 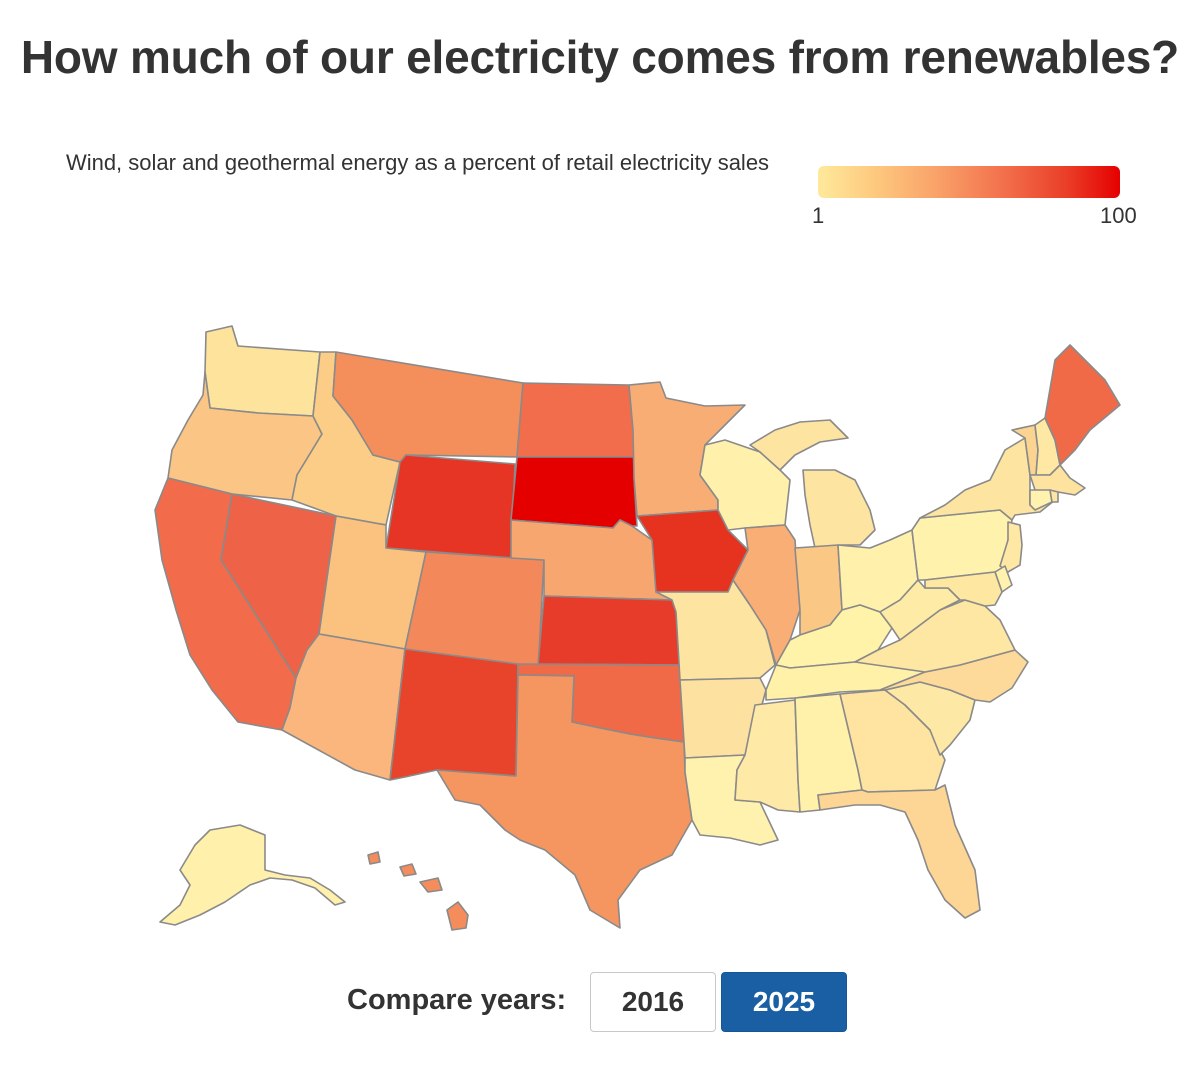 I want to click on state-mo, so click(x=715, y=630).